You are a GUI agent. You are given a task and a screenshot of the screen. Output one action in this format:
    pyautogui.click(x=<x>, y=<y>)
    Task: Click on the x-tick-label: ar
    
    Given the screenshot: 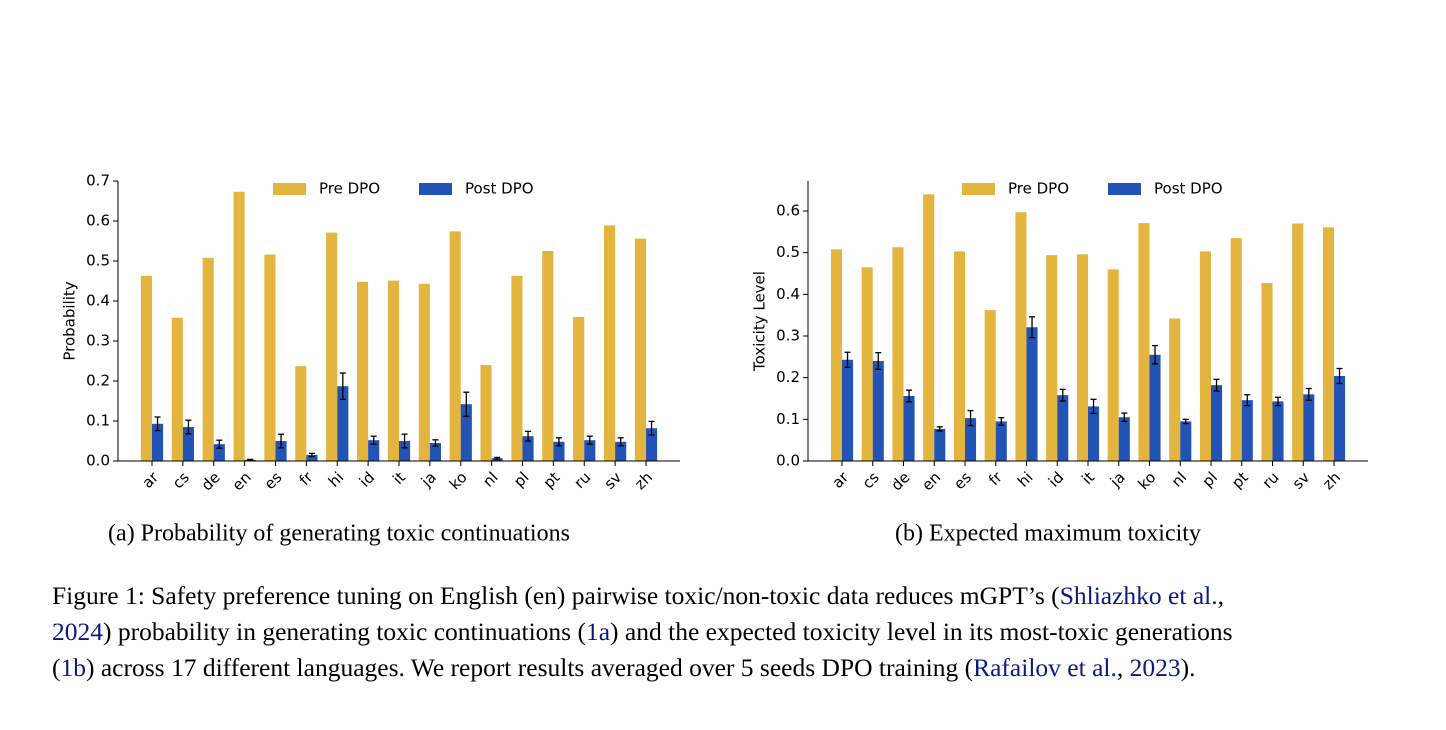 What is the action you would take?
    pyautogui.click(x=840, y=480)
    